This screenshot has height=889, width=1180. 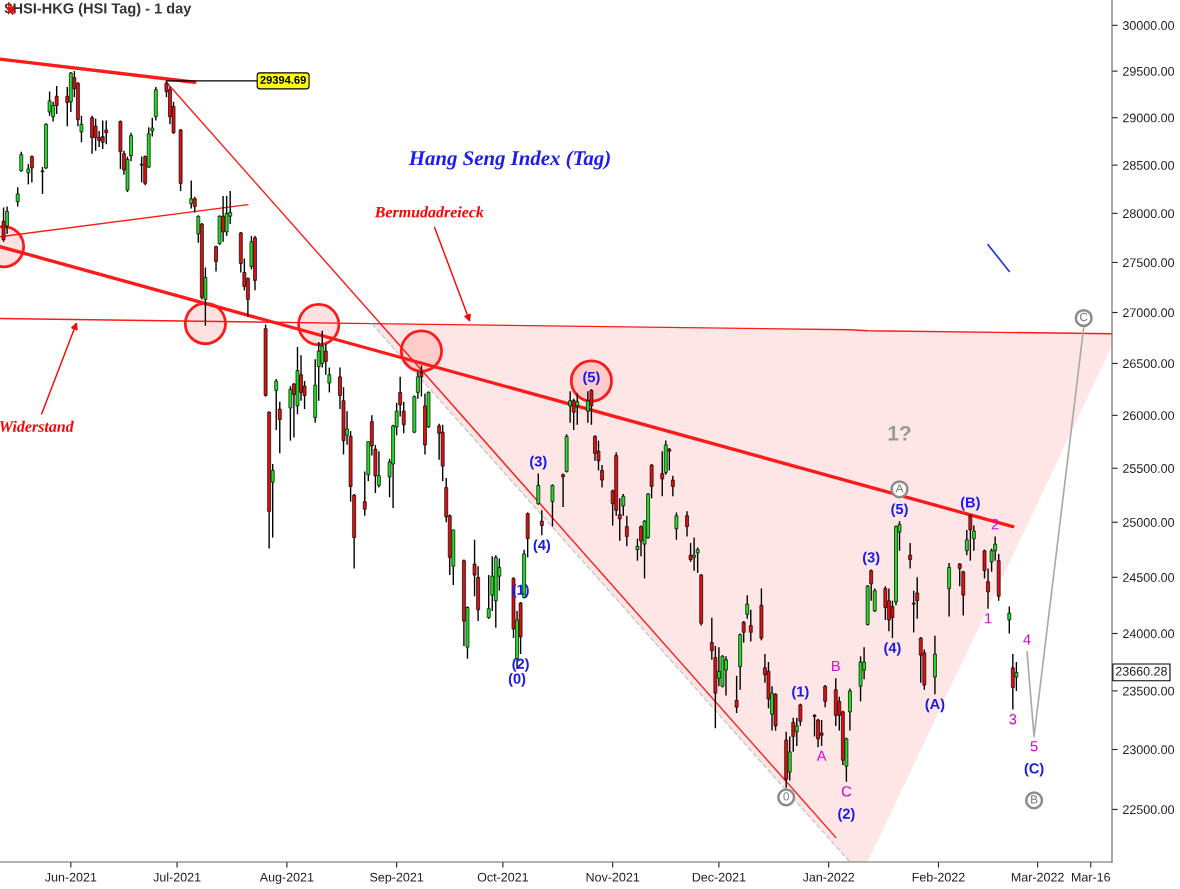 What do you see at coordinates (1149, 810) in the screenshot?
I see `y-tick-label: 22500.00` at bounding box center [1149, 810].